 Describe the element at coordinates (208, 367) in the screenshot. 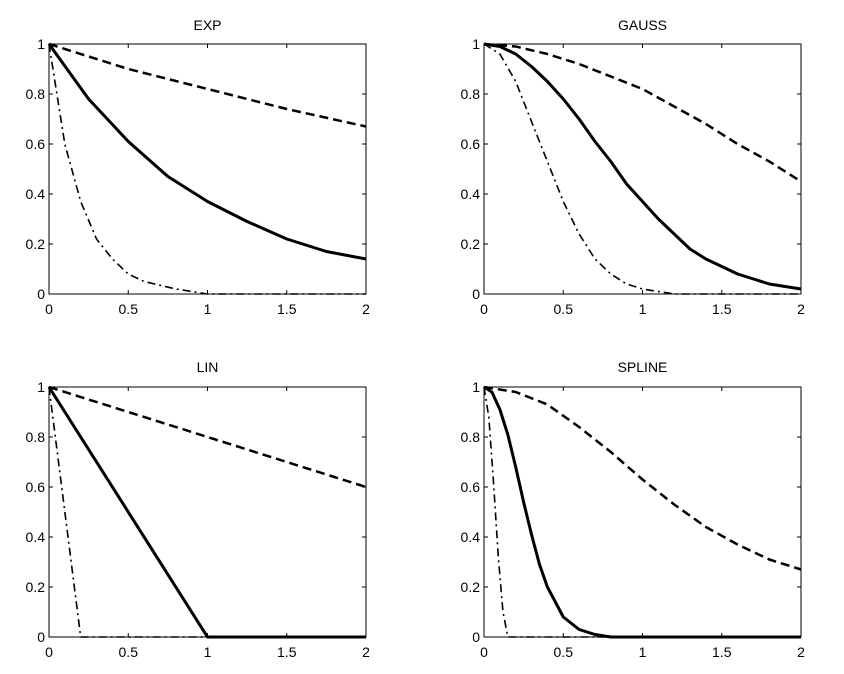

I see `subplot-title: LIN` at that location.